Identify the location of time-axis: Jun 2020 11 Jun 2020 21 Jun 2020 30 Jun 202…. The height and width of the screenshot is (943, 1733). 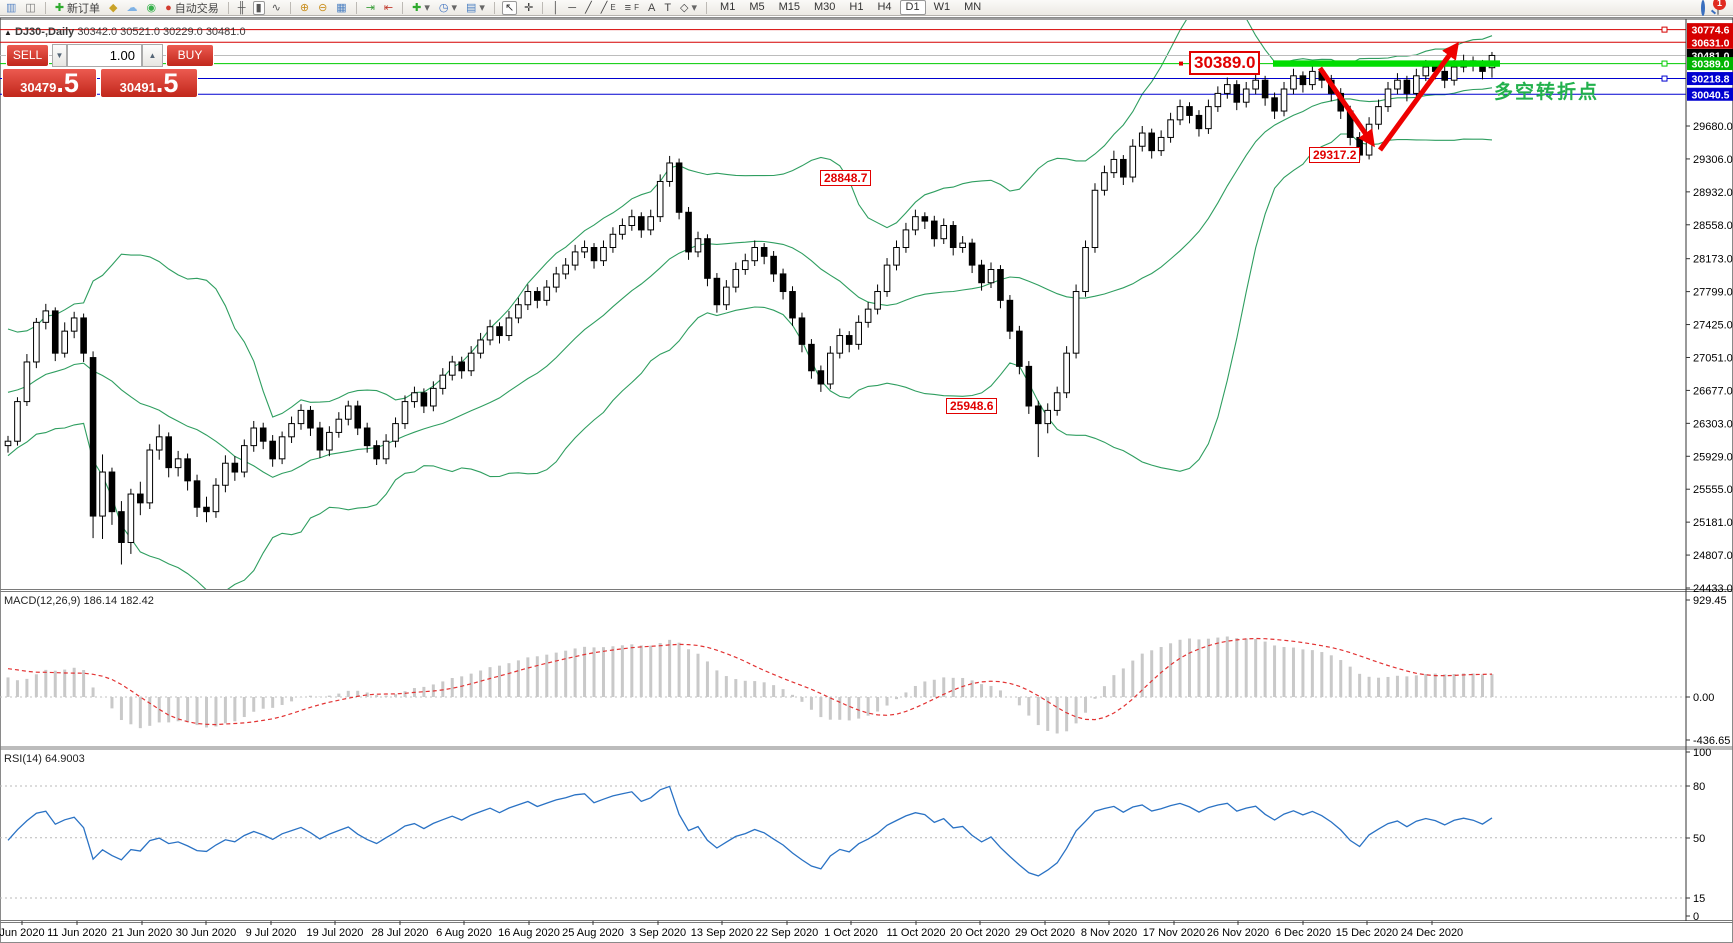
(731, 930).